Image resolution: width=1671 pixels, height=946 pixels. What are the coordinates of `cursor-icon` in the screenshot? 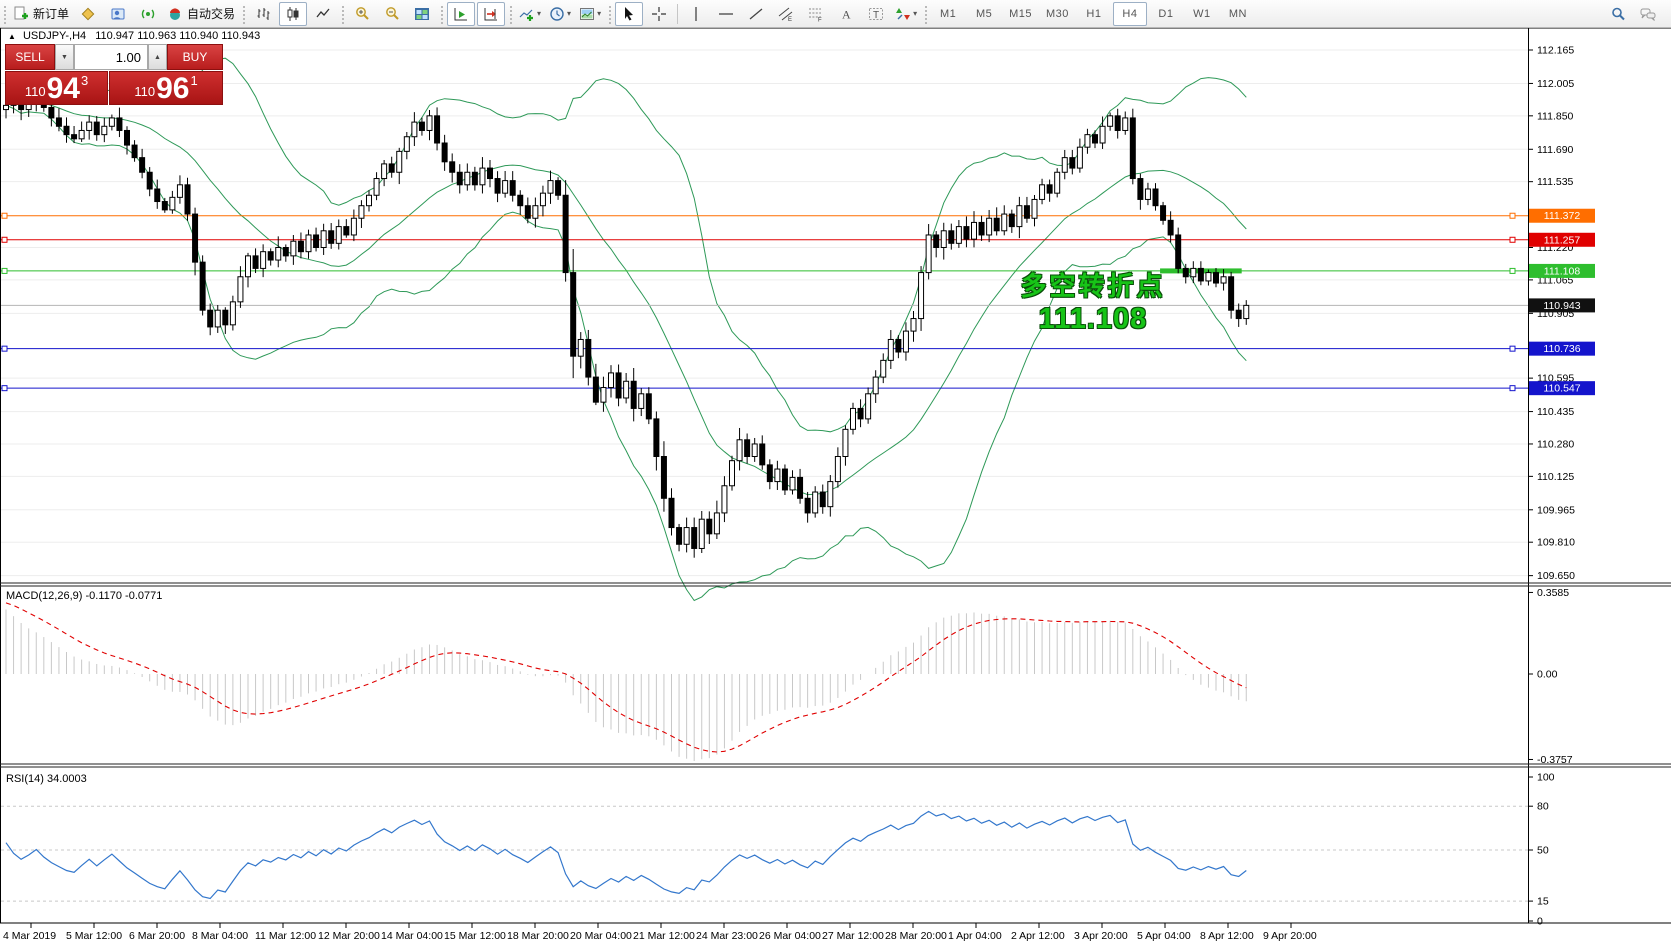 It's located at (629, 13).